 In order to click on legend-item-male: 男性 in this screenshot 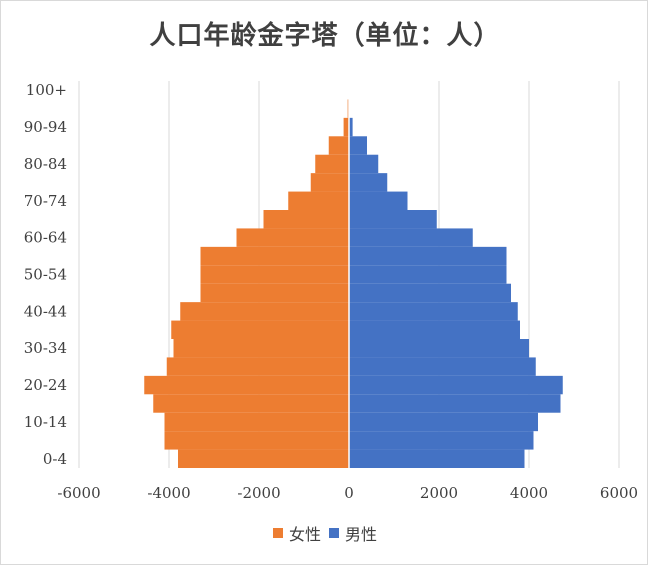, I will do `click(353, 533)`.